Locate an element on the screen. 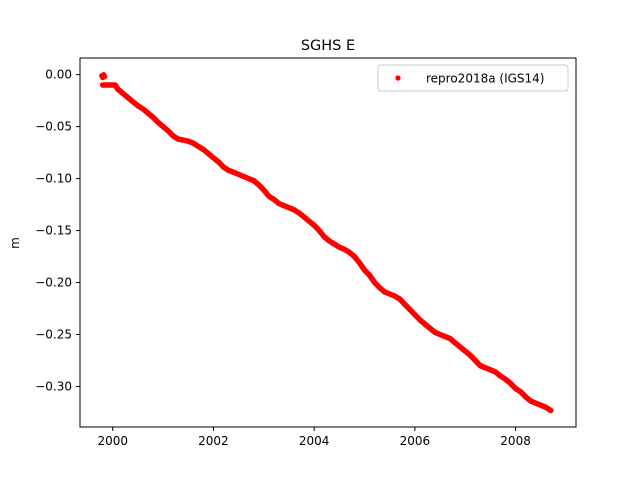  x-tick-label: 2000 is located at coordinates (112, 441).